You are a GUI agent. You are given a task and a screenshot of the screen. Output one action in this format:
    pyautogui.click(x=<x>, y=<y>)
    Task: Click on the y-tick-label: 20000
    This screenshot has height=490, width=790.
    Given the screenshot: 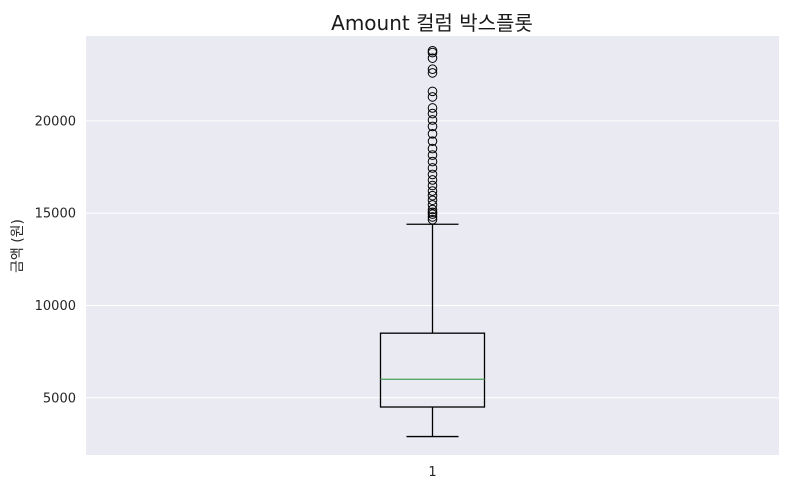 What is the action you would take?
    pyautogui.click(x=55, y=121)
    